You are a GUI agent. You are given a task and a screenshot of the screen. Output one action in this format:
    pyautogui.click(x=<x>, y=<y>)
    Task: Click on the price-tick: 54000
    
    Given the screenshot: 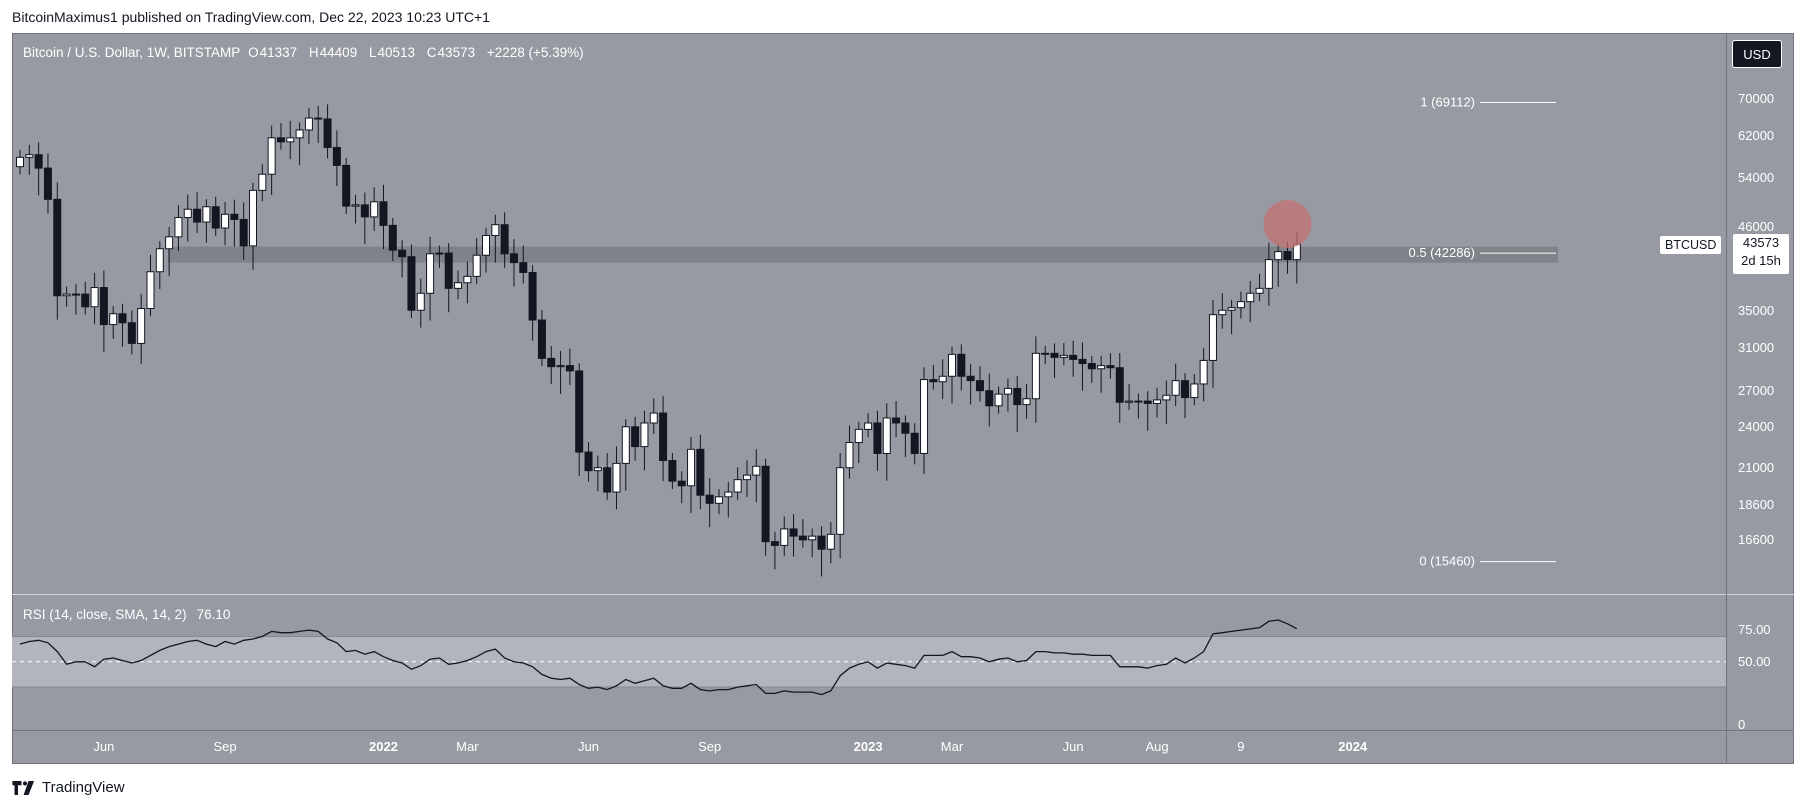 What is the action you would take?
    pyautogui.click(x=1756, y=178)
    